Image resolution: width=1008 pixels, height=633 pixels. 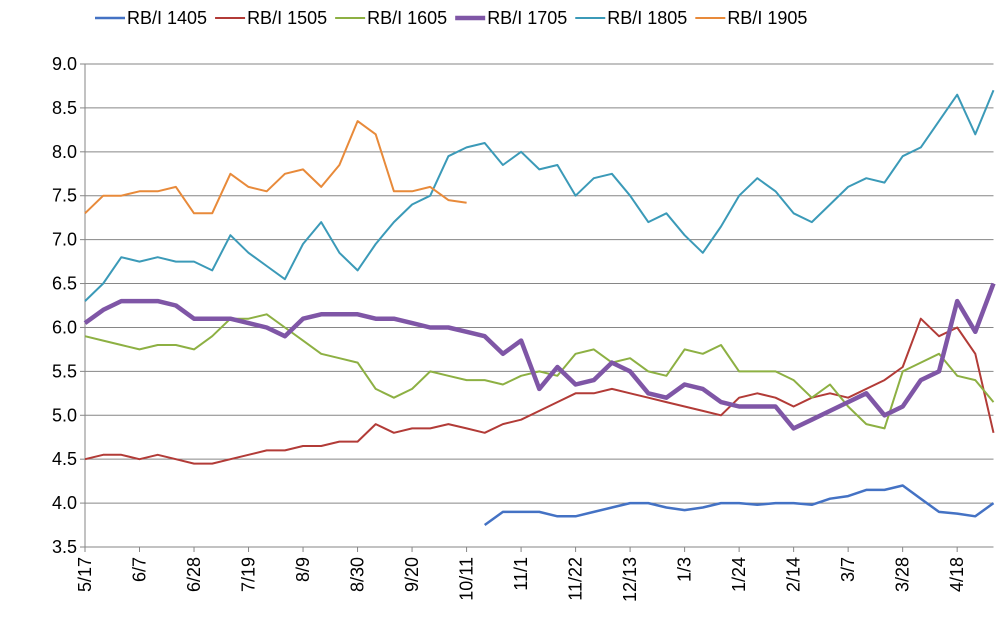 What do you see at coordinates (527, 18) in the screenshot?
I see `legend-label: RB/I 1705` at bounding box center [527, 18].